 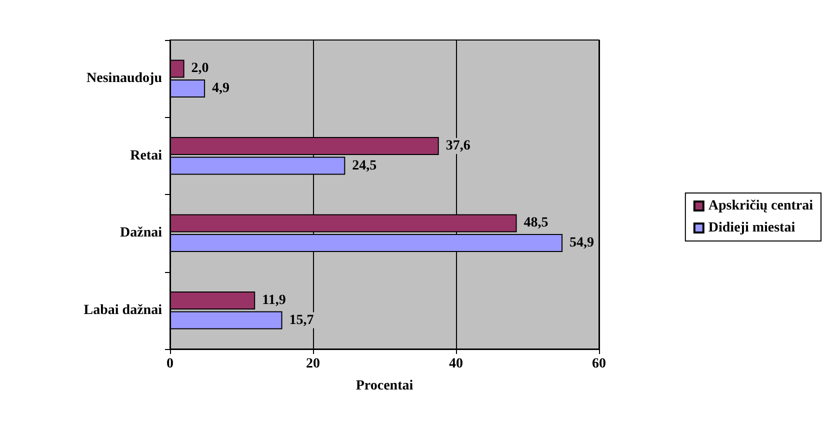 I want to click on data-label: 48,5, so click(x=536, y=223).